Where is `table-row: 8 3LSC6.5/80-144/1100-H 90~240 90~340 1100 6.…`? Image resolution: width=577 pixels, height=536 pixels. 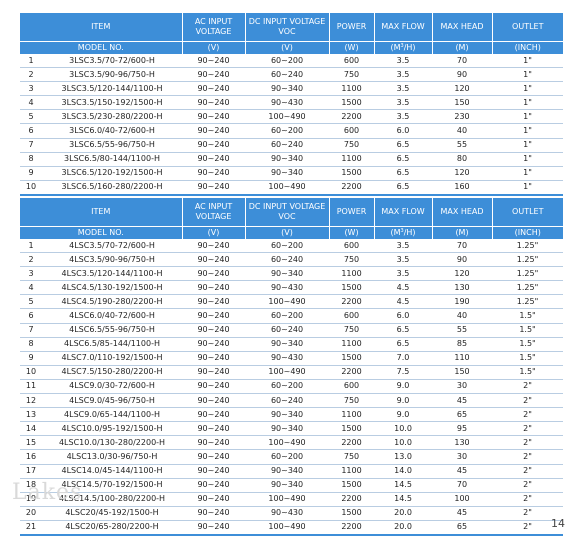 table-row: 8 3LSC6.5/80-144/1100-H 90~240 90~340 1100 6.… is located at coordinates (292, 159).